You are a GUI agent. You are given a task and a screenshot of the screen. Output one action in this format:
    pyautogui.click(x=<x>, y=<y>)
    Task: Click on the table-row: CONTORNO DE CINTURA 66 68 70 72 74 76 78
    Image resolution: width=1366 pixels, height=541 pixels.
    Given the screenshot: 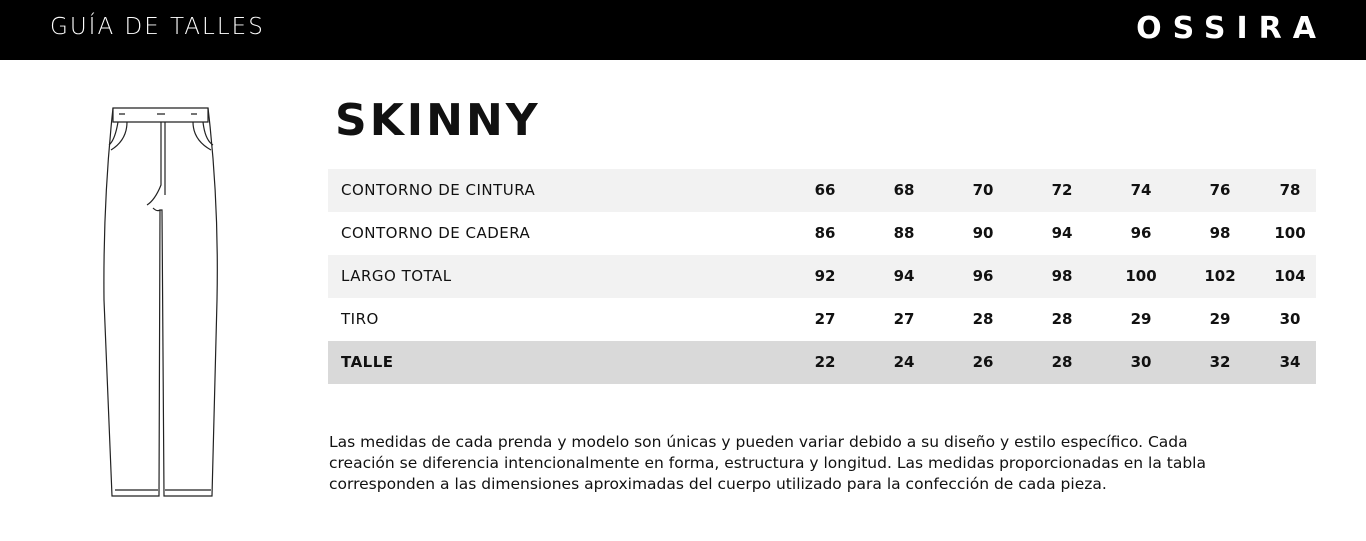 What is the action you would take?
    pyautogui.click(x=822, y=190)
    